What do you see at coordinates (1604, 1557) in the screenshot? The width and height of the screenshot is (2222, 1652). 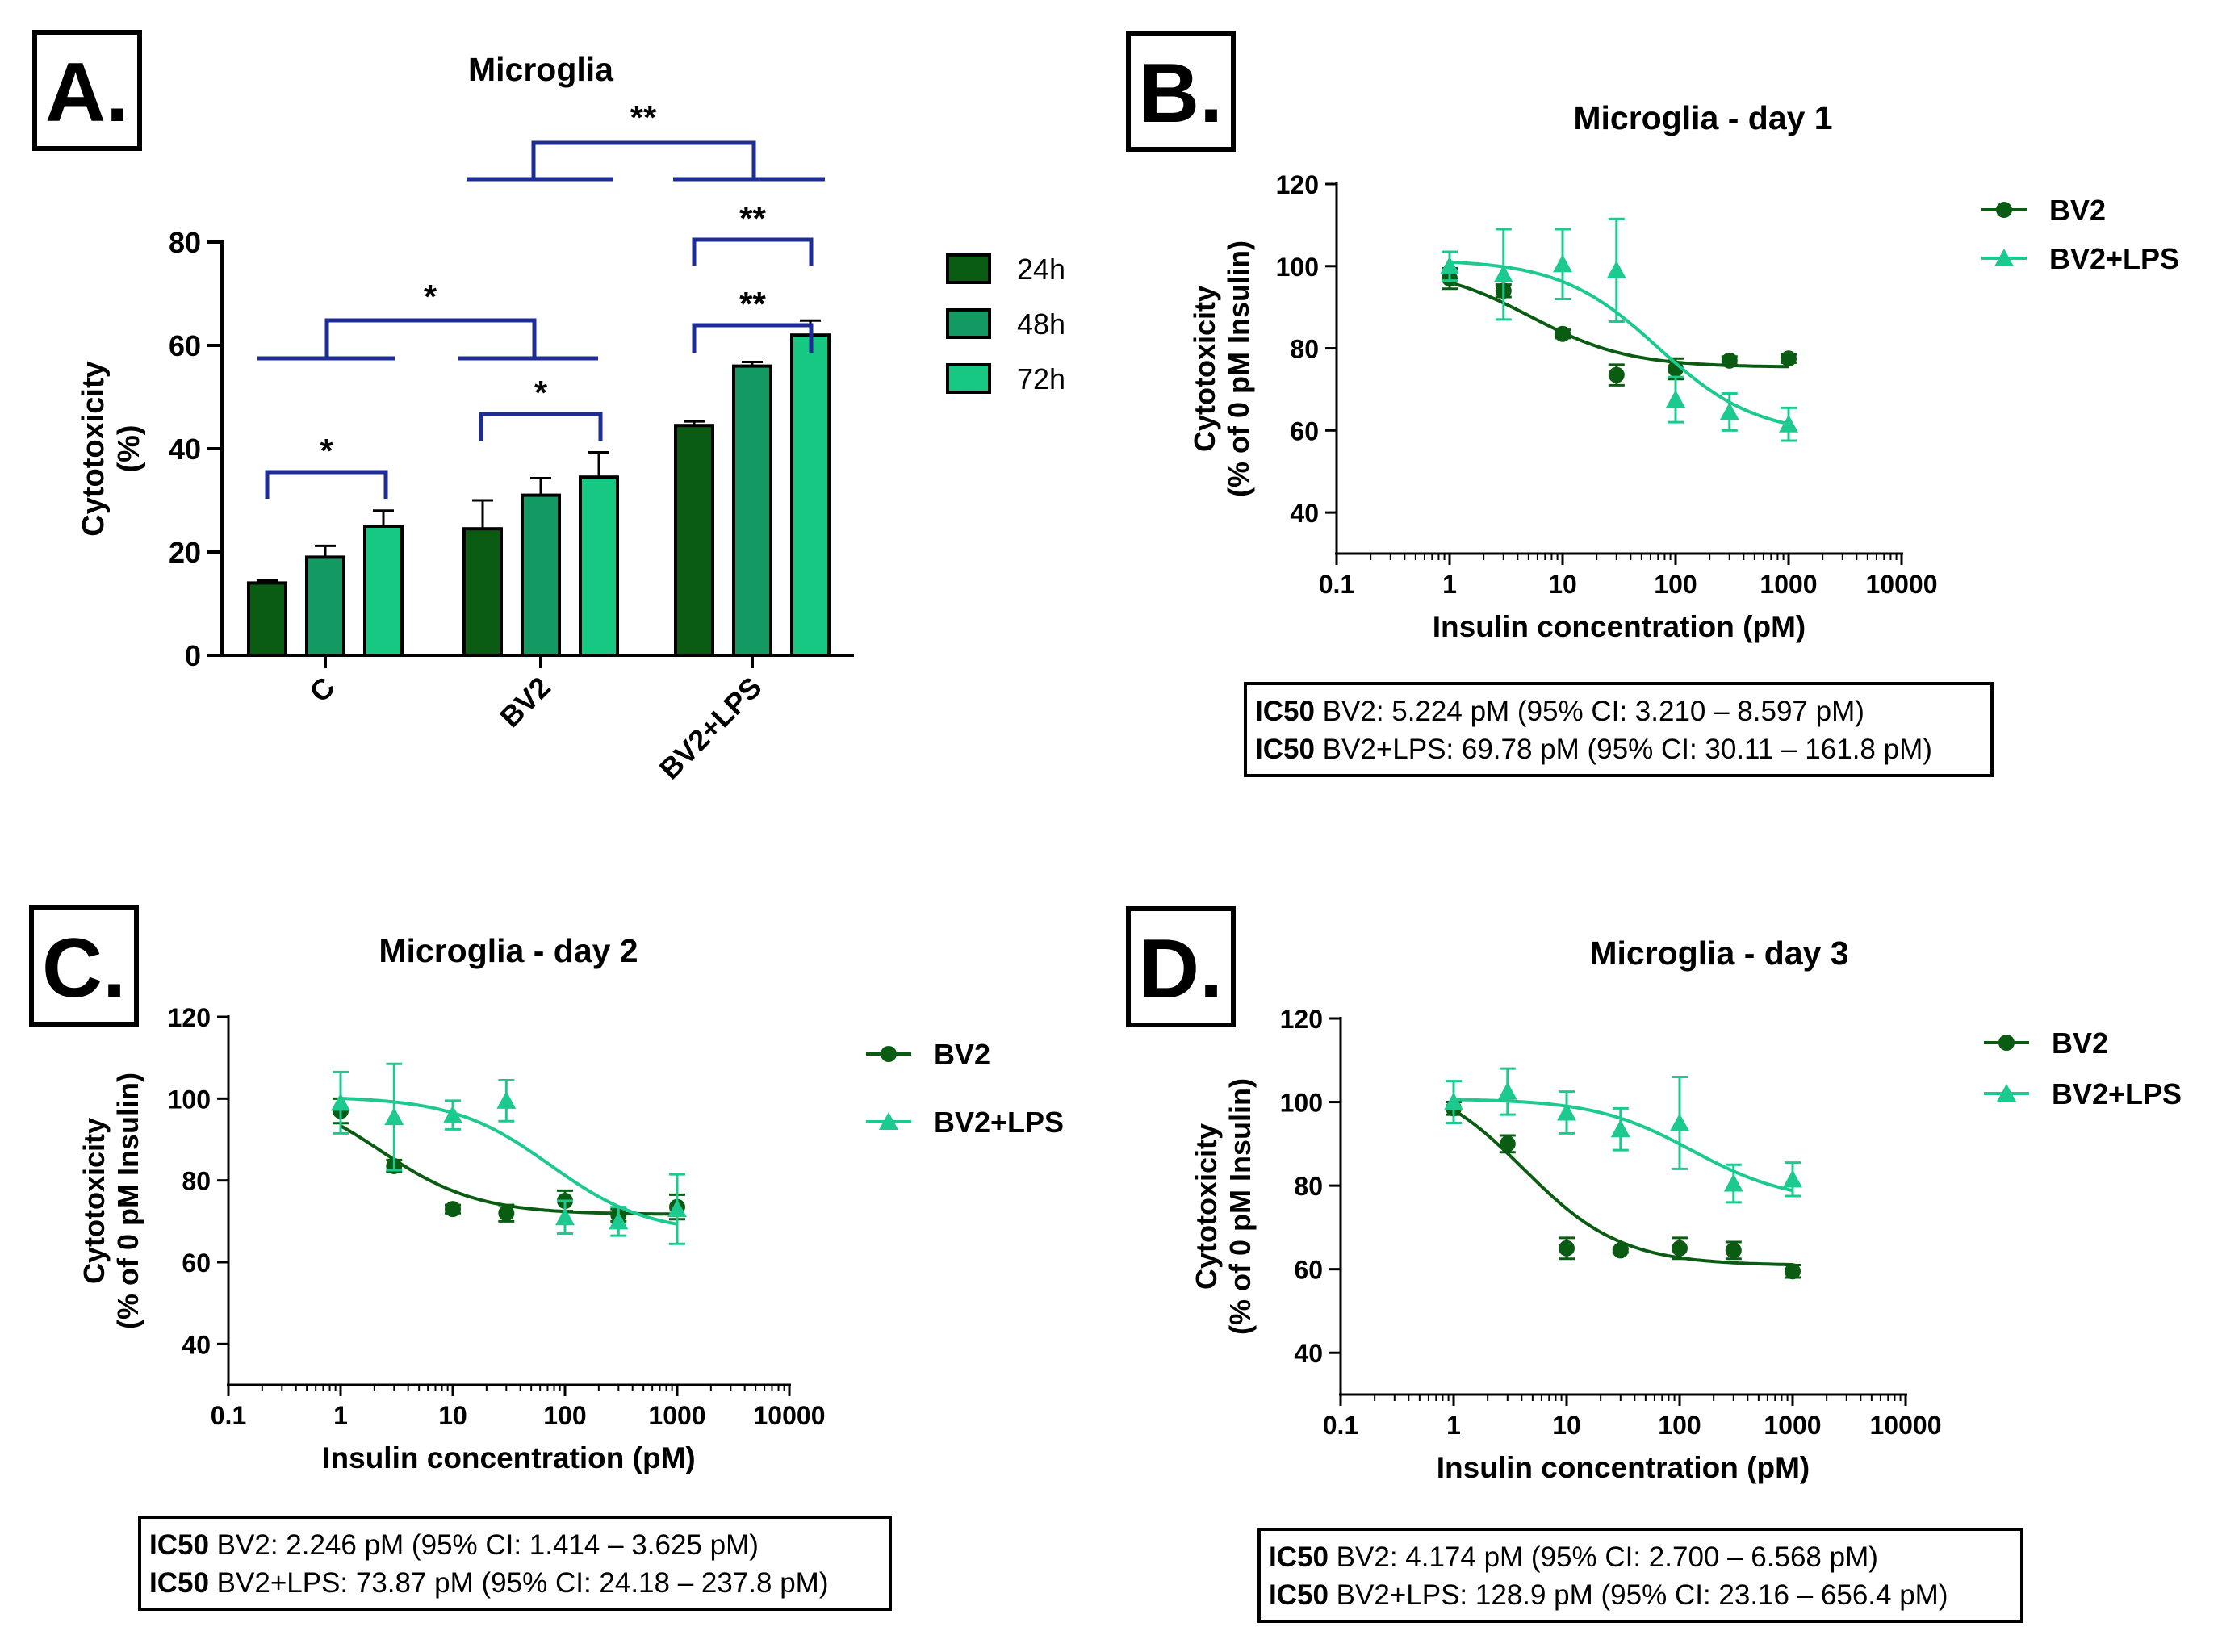 I see `ic50-value: BV2: 4.174 pM (95% CI: 2.700 – 6.568 pM)` at bounding box center [1604, 1557].